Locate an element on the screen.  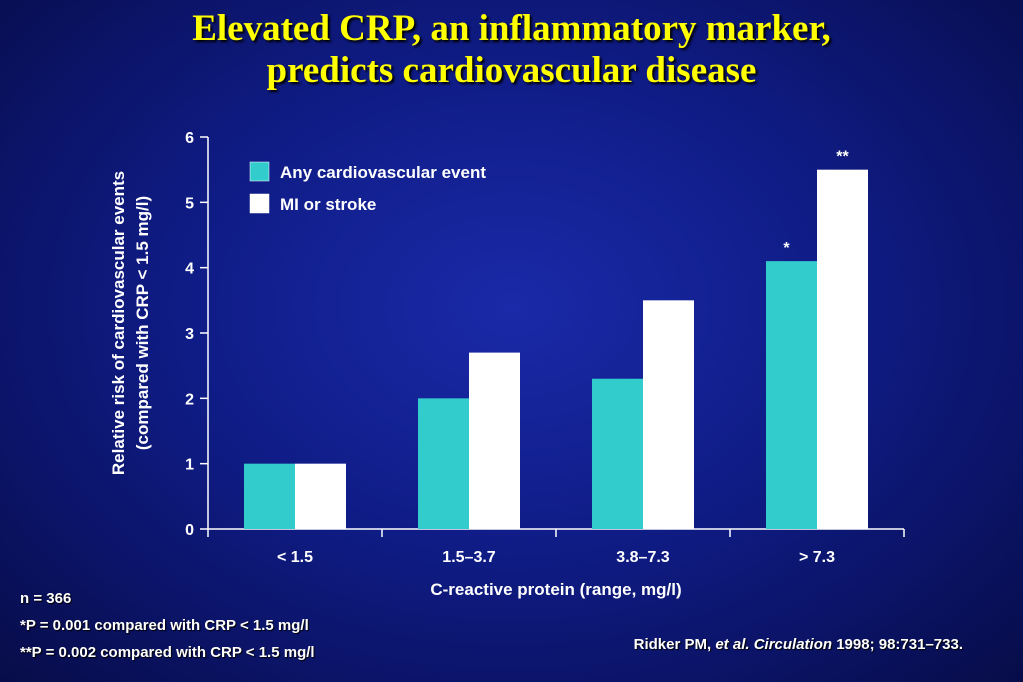
significance-marker: * is located at coordinates (786, 248).